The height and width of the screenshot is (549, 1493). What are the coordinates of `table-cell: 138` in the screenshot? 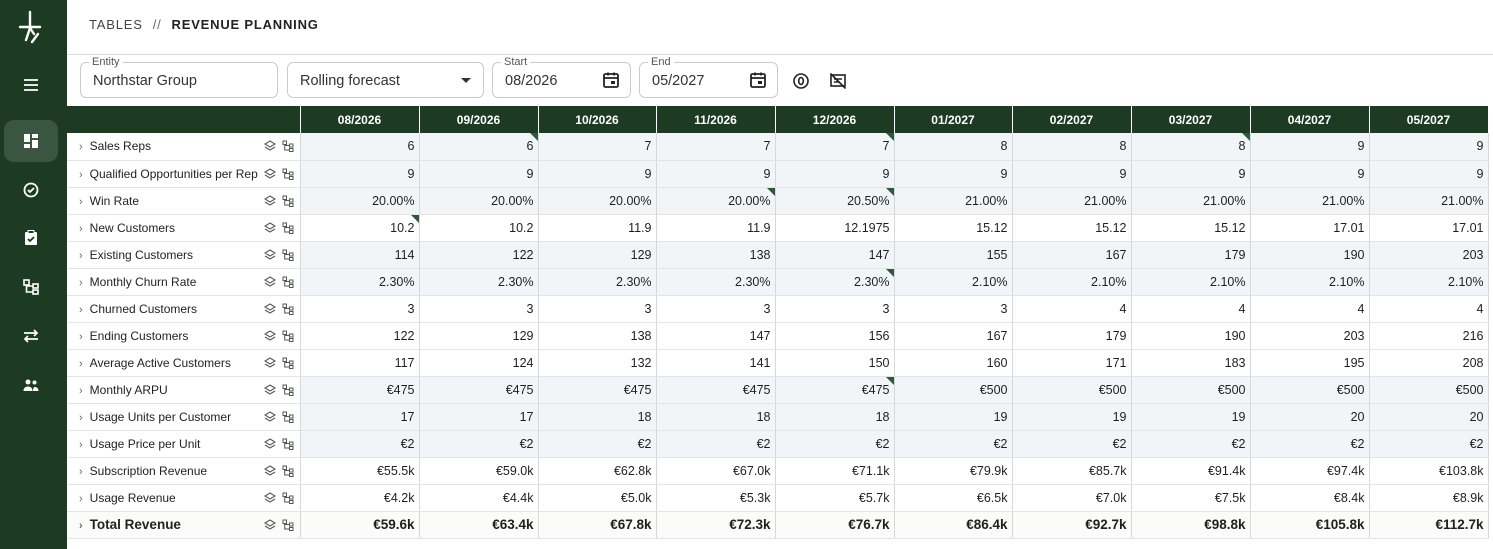 It's located at (716, 254).